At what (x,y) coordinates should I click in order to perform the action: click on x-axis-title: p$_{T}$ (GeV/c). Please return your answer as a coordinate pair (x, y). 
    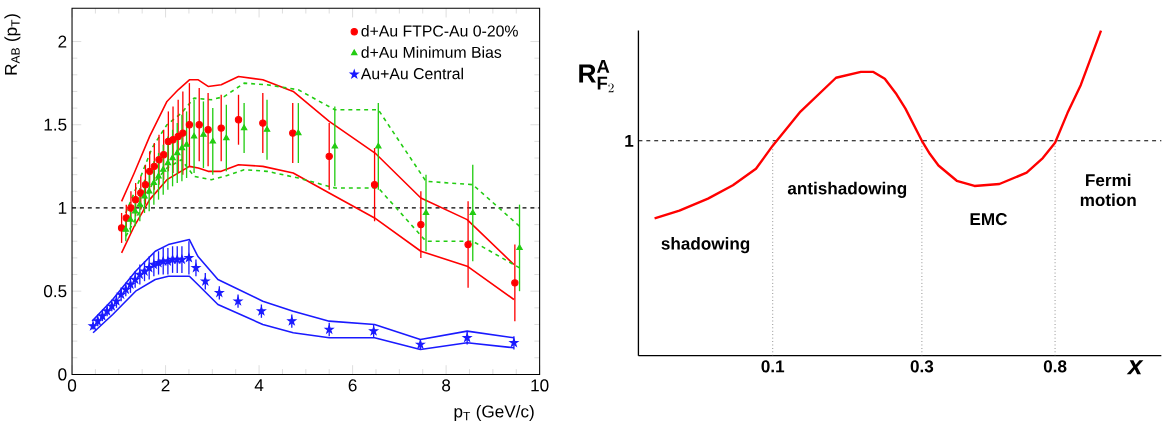
    Looking at the image, I should click on (494, 413).